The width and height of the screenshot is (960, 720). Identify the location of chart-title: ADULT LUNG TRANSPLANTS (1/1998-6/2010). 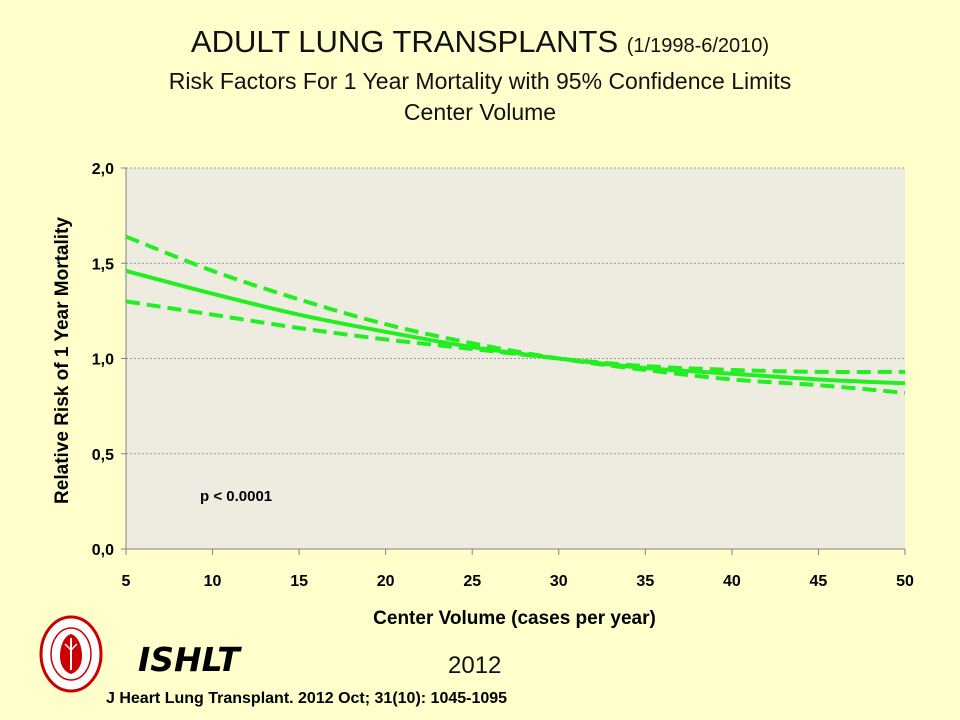
(480, 44).